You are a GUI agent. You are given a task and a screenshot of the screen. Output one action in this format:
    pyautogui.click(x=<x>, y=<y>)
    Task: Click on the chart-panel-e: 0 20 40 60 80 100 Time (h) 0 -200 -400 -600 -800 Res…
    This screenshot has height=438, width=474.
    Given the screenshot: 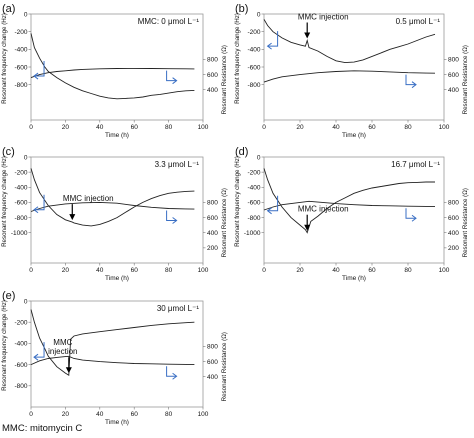 What is the action you would take?
    pyautogui.click(x=114, y=358)
    